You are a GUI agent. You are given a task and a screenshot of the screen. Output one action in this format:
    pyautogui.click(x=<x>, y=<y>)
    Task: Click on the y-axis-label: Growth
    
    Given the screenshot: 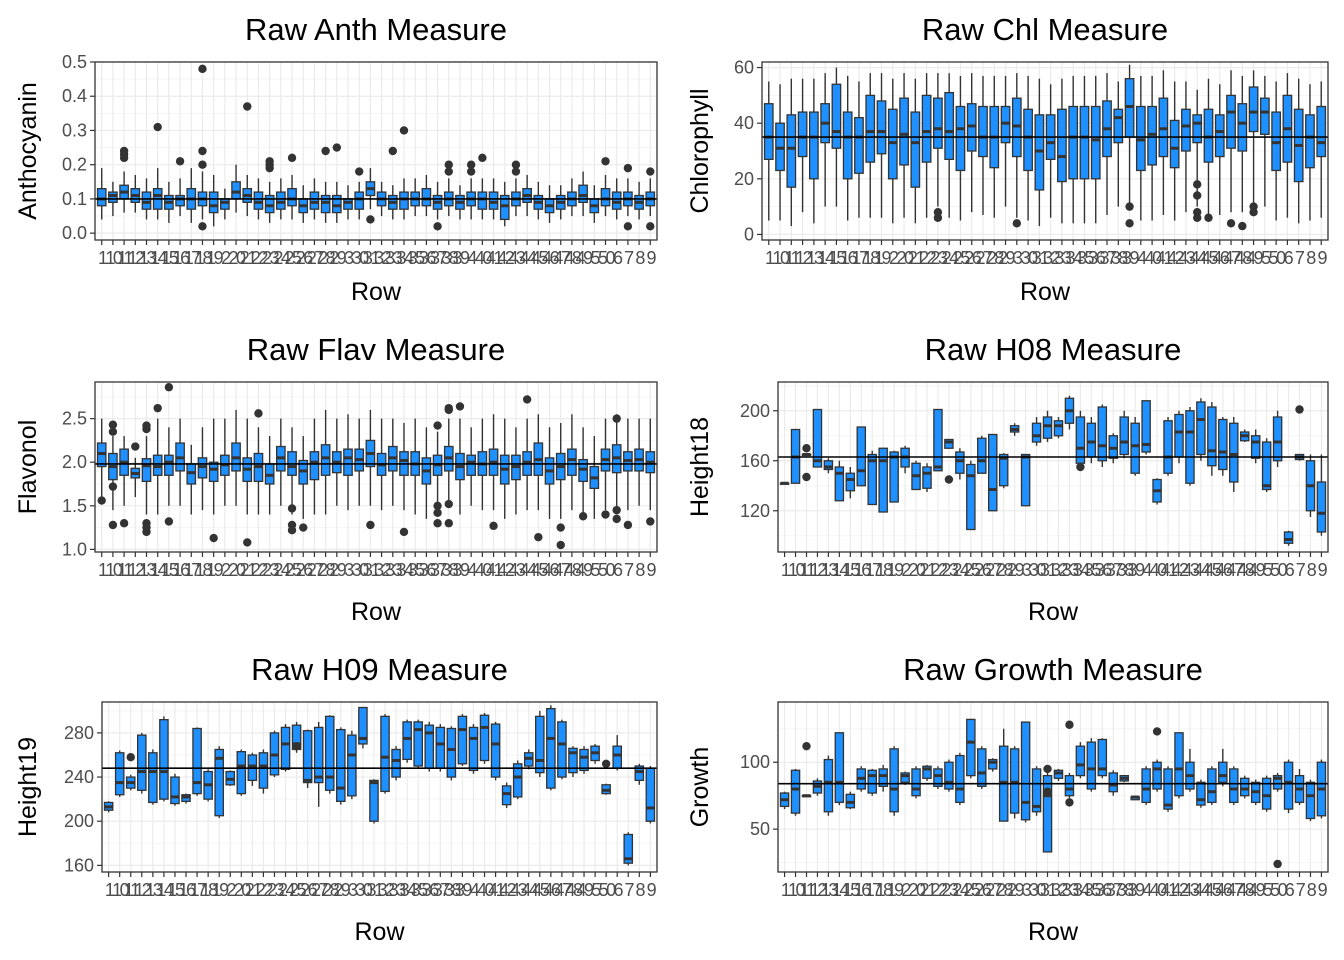 What is the action you would take?
    pyautogui.click(x=700, y=787)
    